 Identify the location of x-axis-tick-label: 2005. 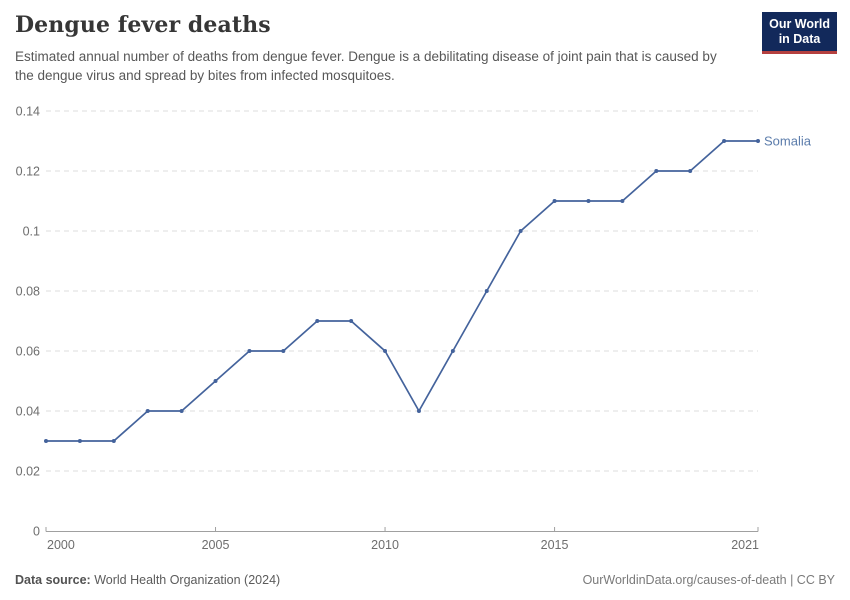
(216, 545).